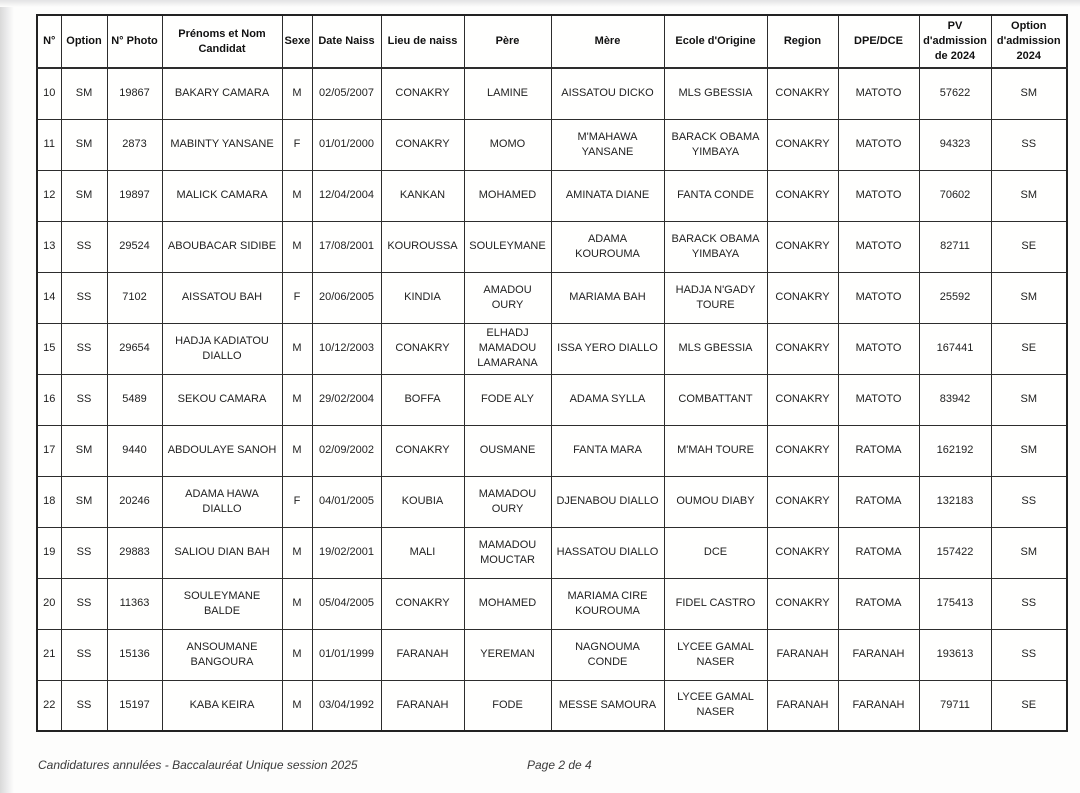  What do you see at coordinates (134, 195) in the screenshot?
I see `cell-photo: 19897` at bounding box center [134, 195].